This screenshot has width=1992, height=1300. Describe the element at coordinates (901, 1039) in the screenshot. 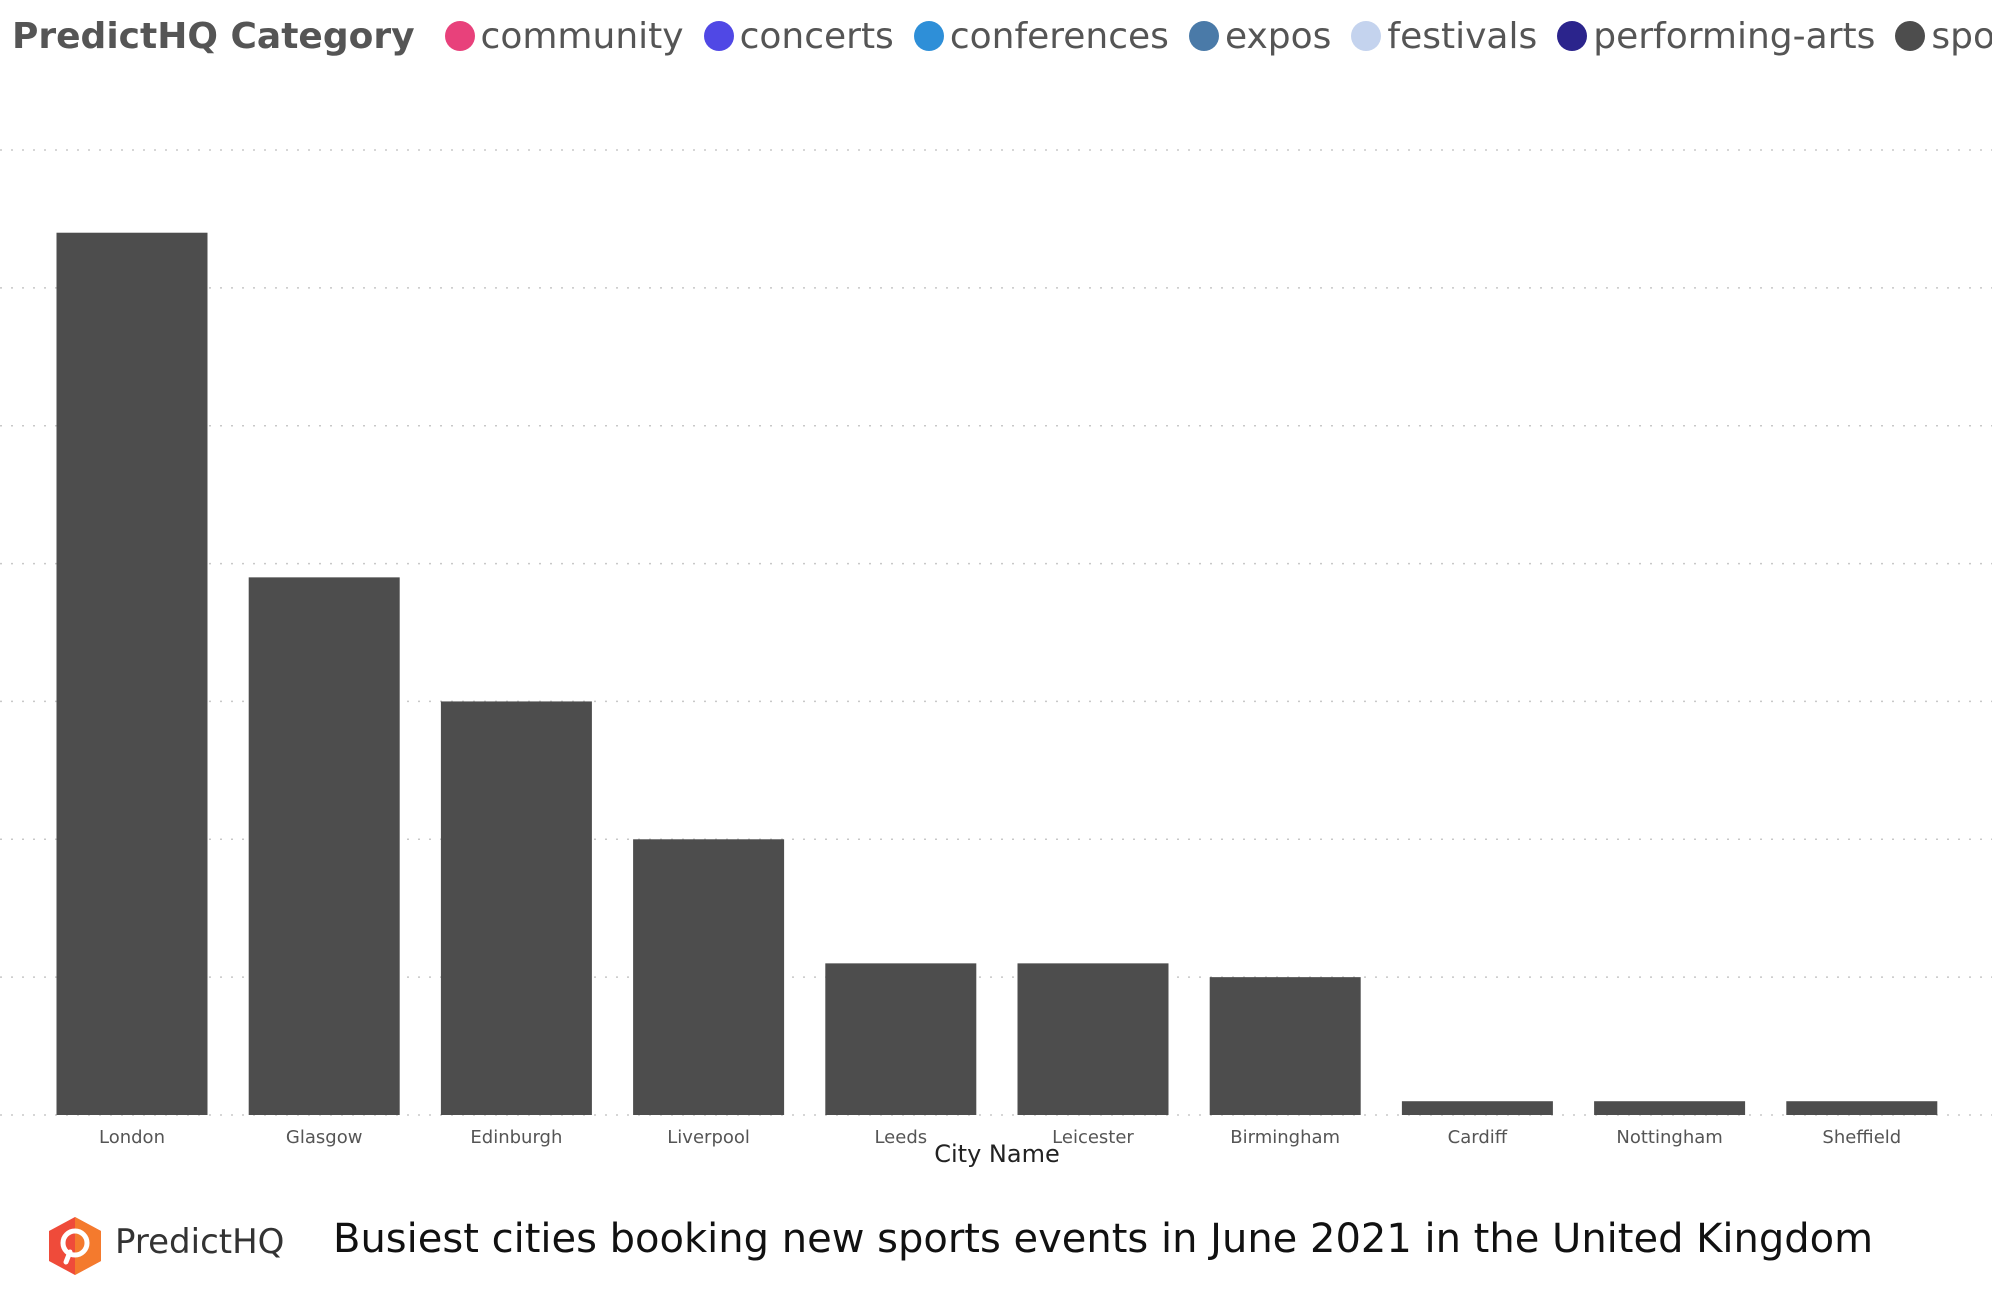

I see `bar-leeds` at that location.